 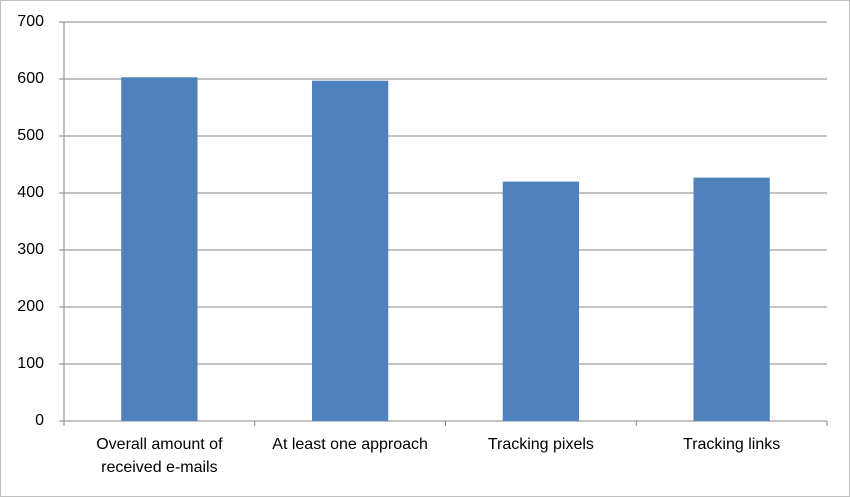 I want to click on y-tick-label: 600, so click(x=30, y=78).